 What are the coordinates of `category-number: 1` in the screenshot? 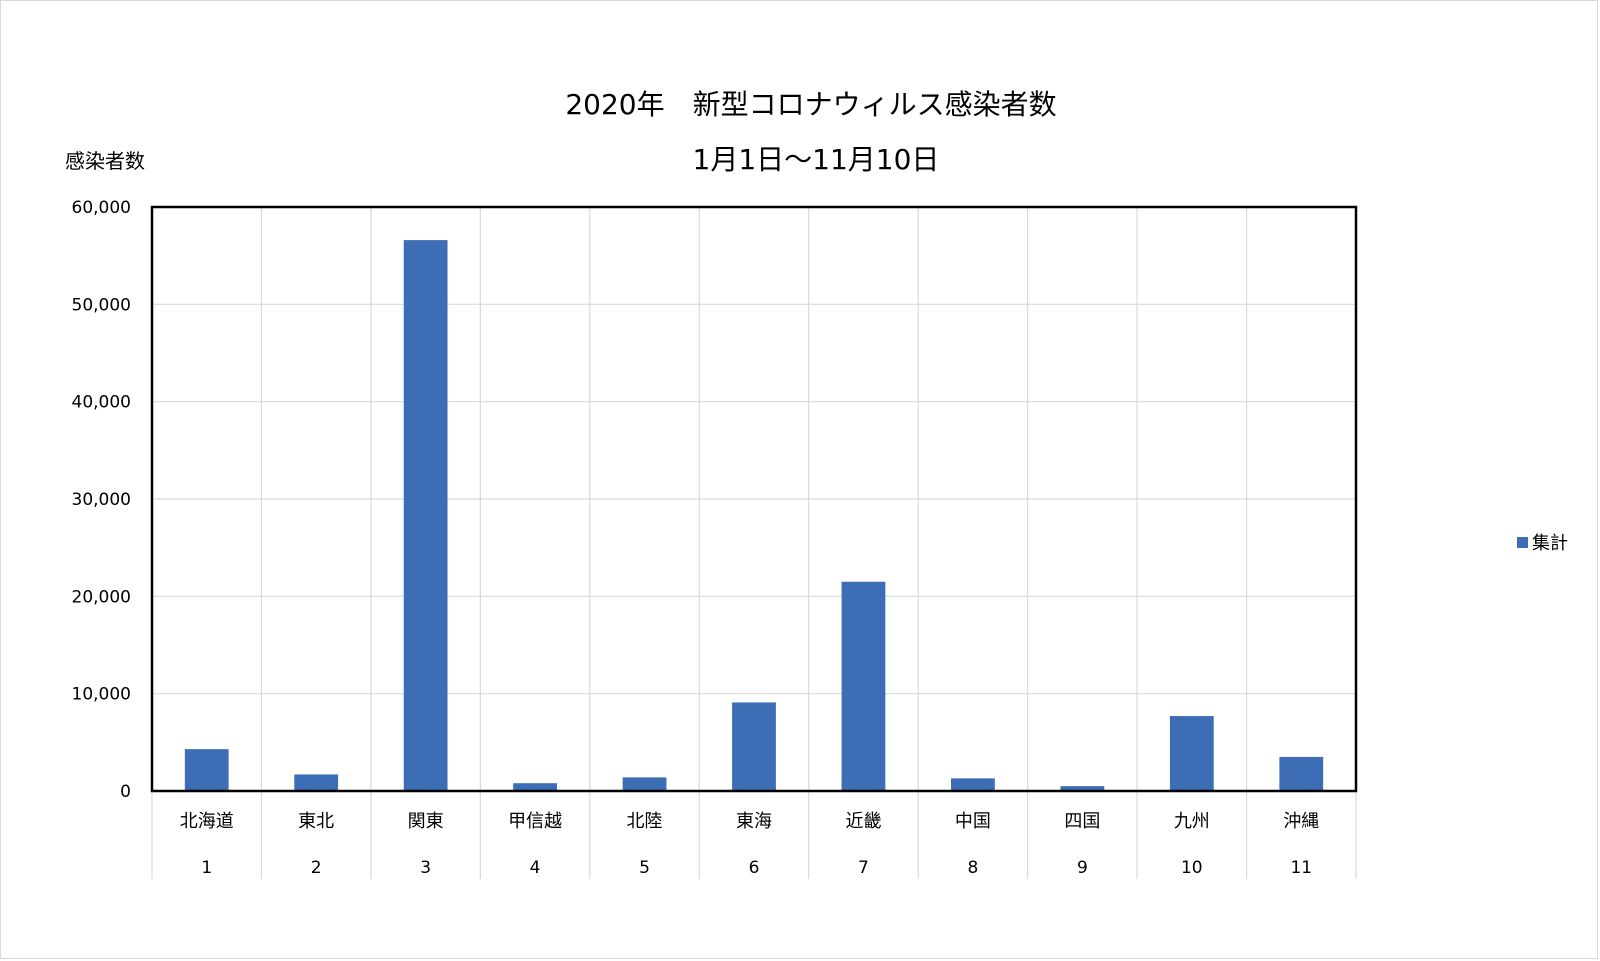 It's located at (206, 868).